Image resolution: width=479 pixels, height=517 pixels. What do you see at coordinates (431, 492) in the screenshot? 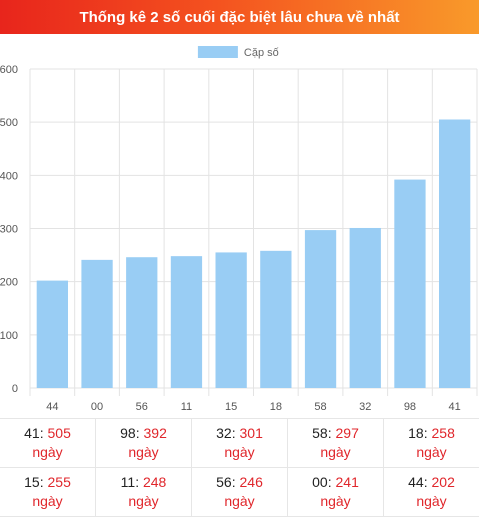
I see `stats-cell: 44: 202 ngày` at bounding box center [431, 492].